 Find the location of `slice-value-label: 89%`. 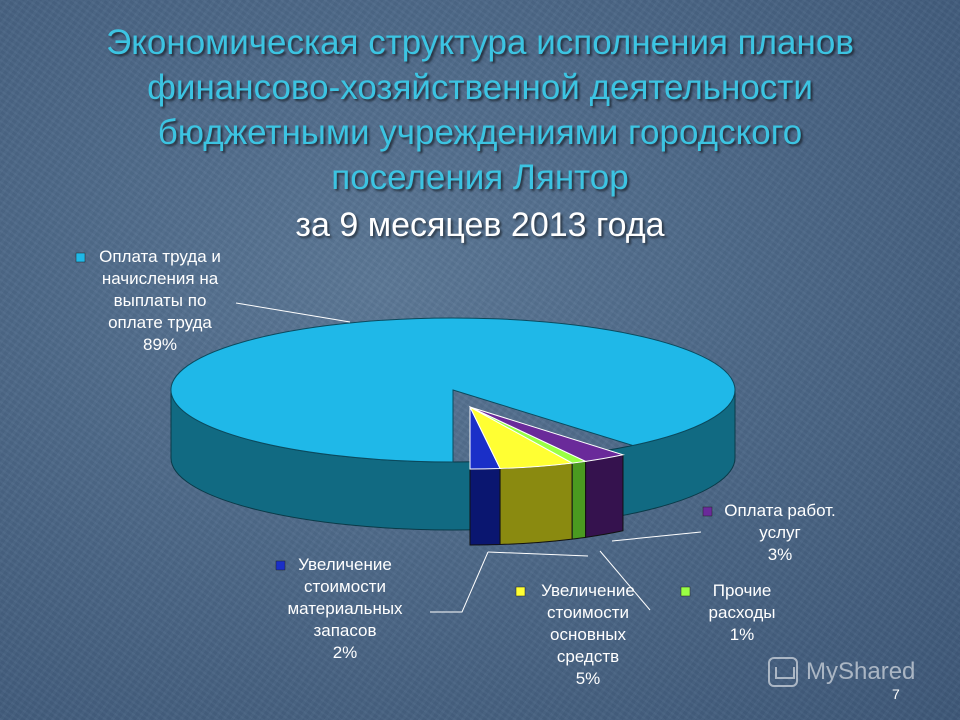

slice-value-label: 89% is located at coordinates (160, 344).